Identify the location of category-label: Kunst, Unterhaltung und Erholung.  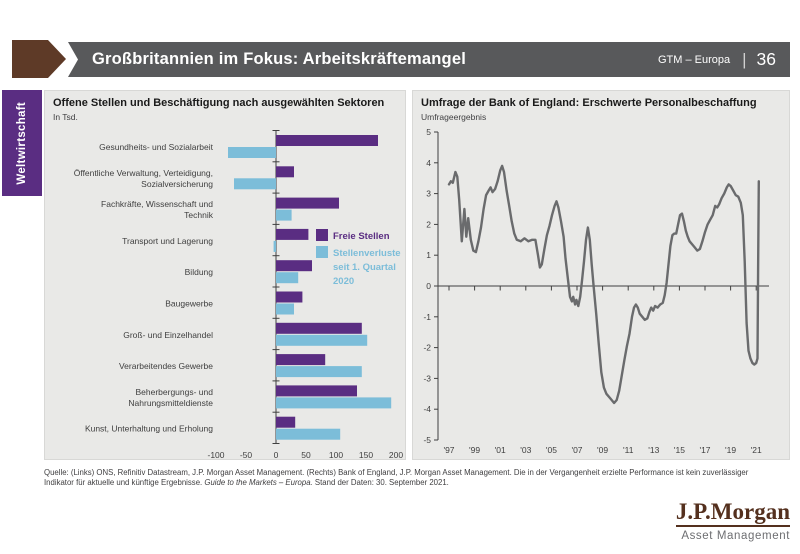
(149, 429).